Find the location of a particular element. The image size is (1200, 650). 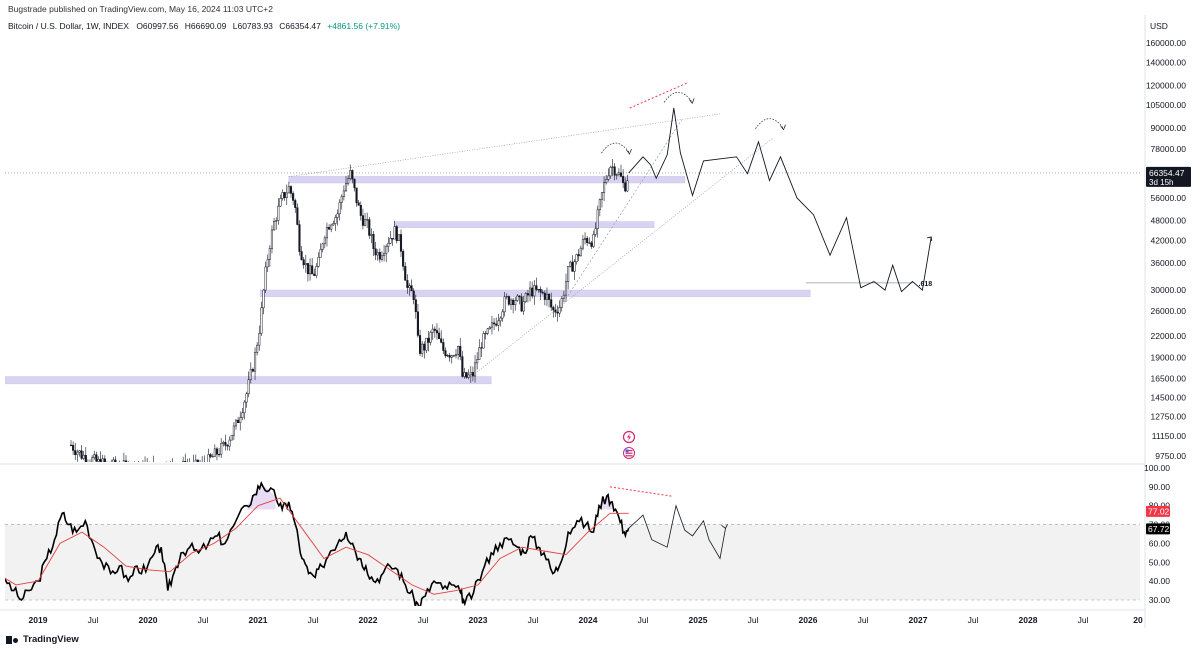

tradingview-logo: TradingView is located at coordinates (42, 639).